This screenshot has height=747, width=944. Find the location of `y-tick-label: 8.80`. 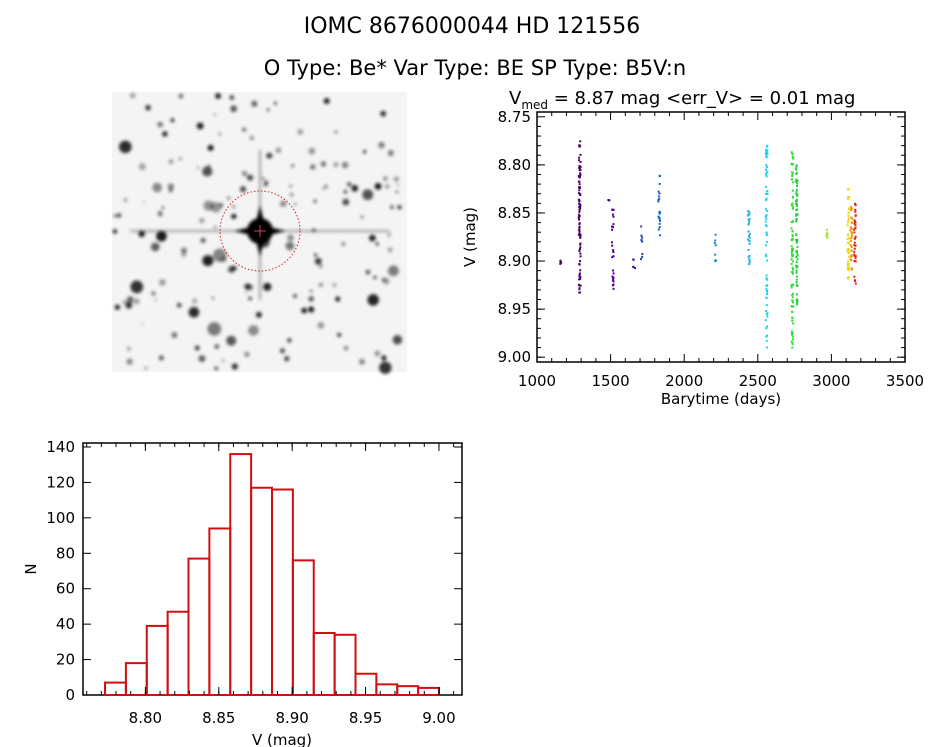

y-tick-label: 8.80 is located at coordinates (514, 165).